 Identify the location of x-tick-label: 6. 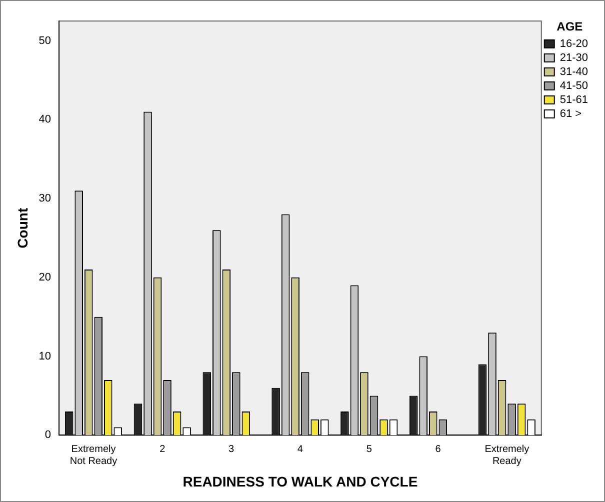
(438, 449).